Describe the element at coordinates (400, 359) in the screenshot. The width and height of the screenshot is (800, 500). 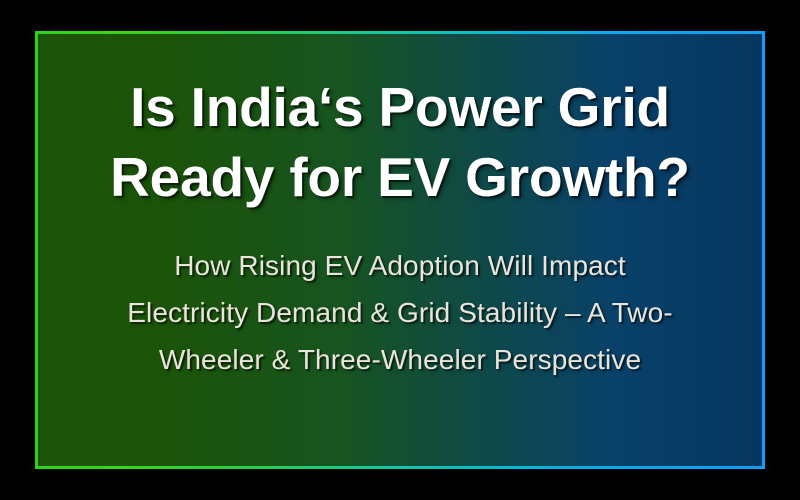
I see `subtitle-line-3: Wheeler & Three-Wheeler Perspective` at that location.